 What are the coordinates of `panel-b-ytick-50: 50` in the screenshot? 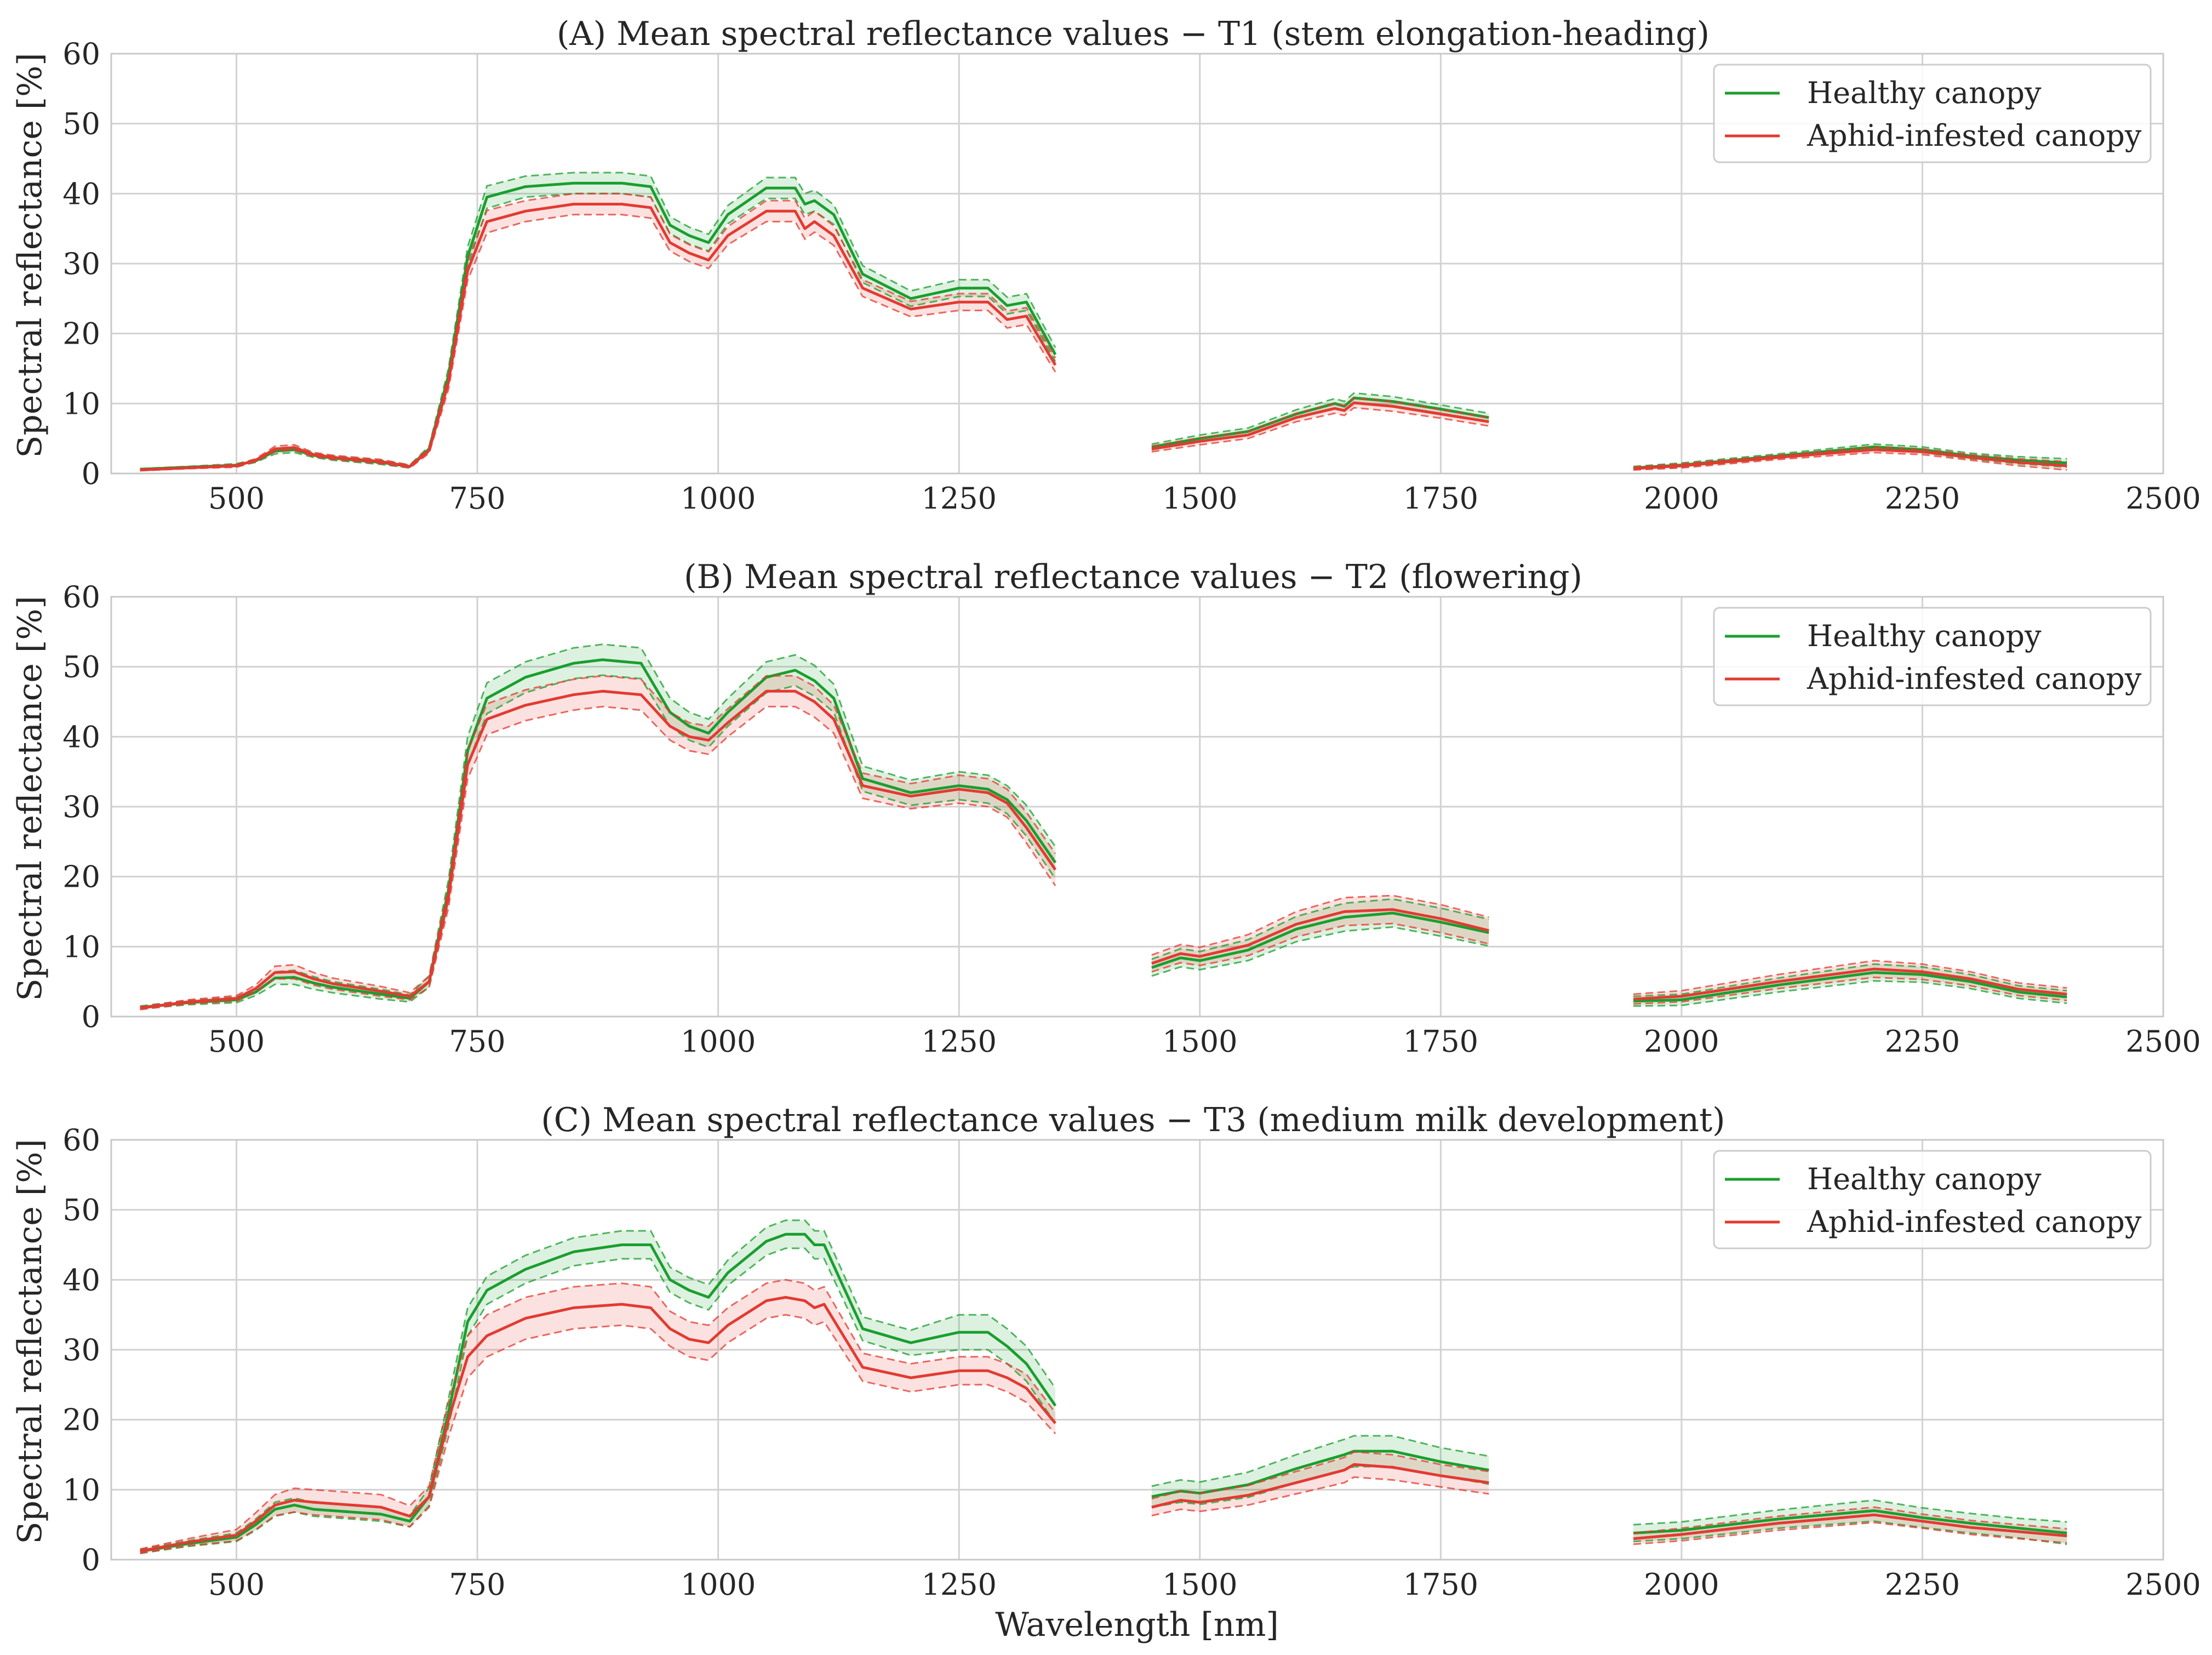 It's located at (81, 667).